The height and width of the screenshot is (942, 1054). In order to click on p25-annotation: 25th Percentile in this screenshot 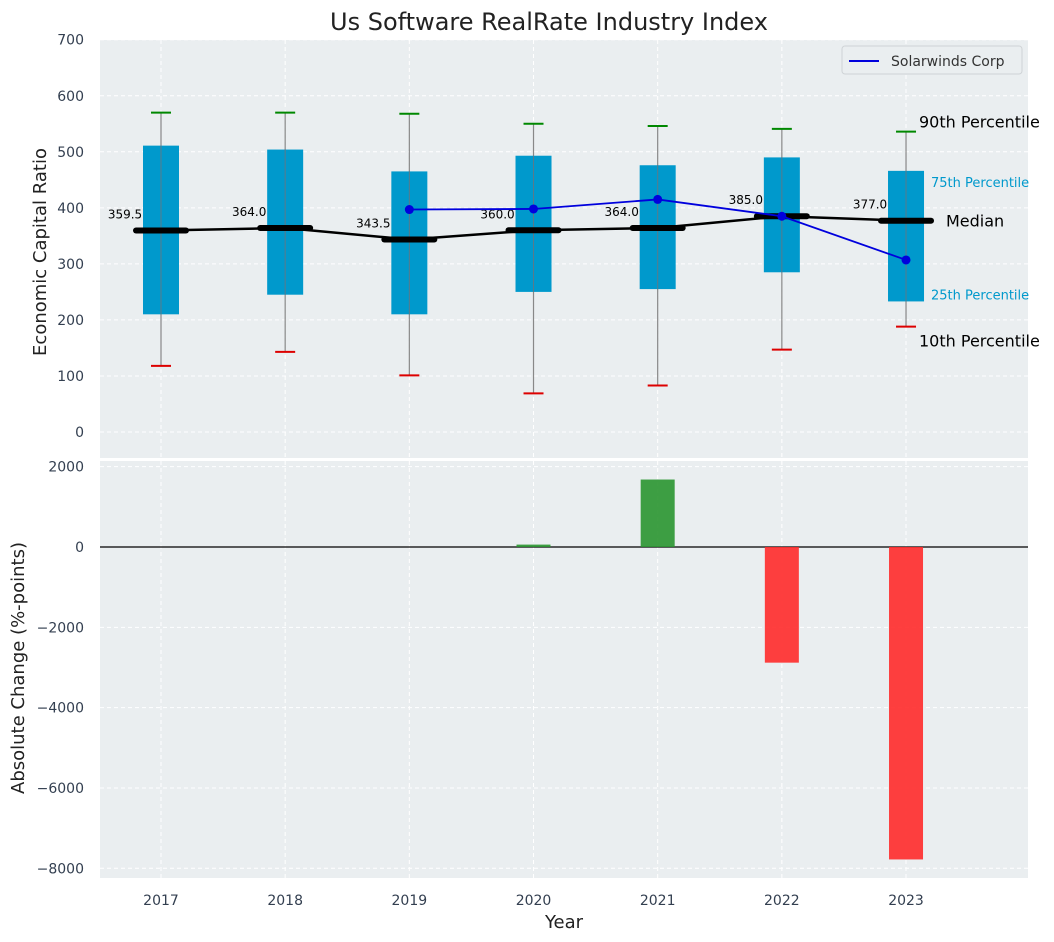, I will do `click(980, 295)`.